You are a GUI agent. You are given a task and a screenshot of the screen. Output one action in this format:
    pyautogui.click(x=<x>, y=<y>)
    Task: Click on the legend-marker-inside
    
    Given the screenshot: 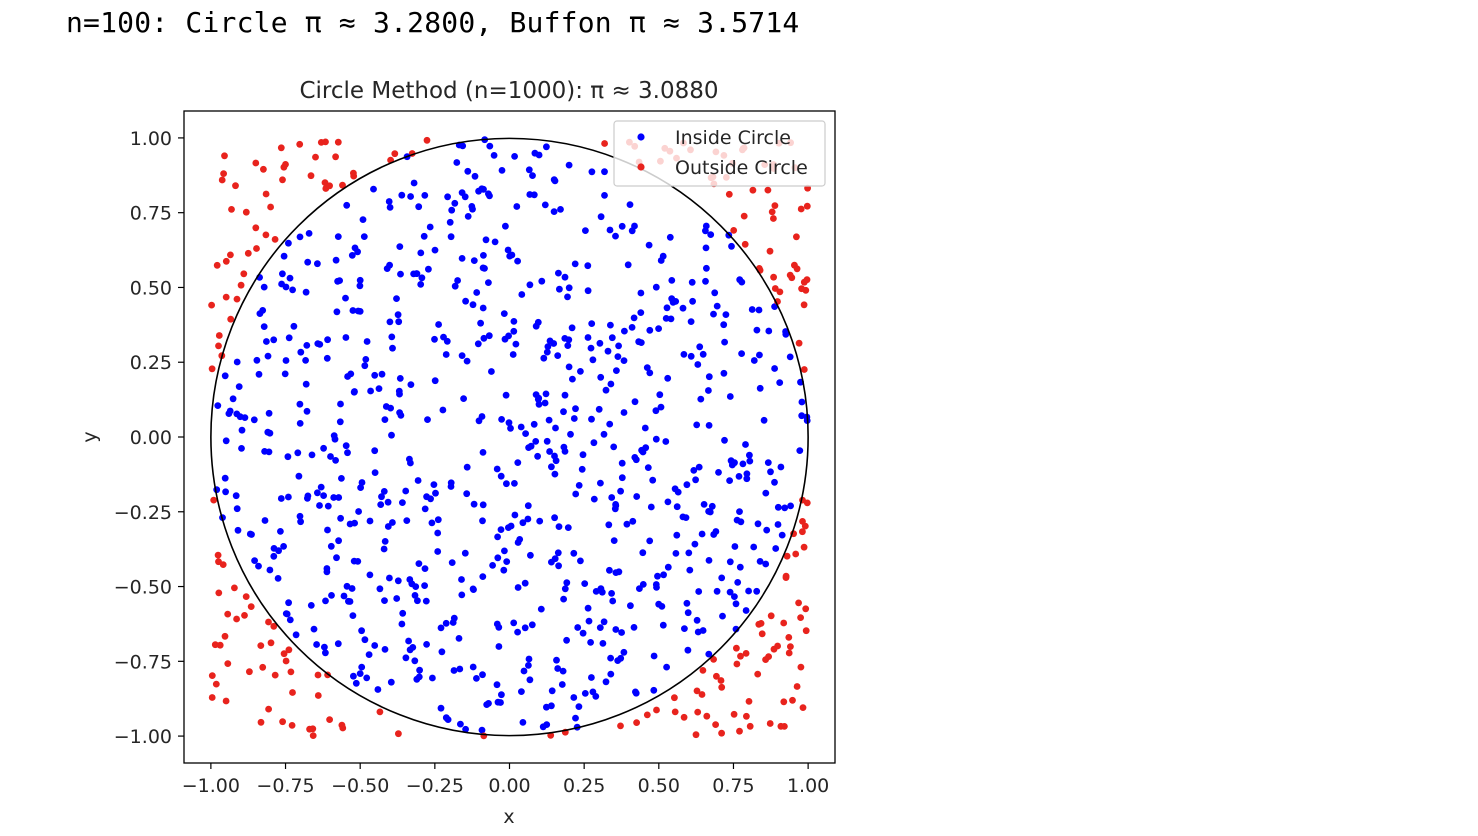 What is the action you would take?
    pyautogui.click(x=641, y=137)
    